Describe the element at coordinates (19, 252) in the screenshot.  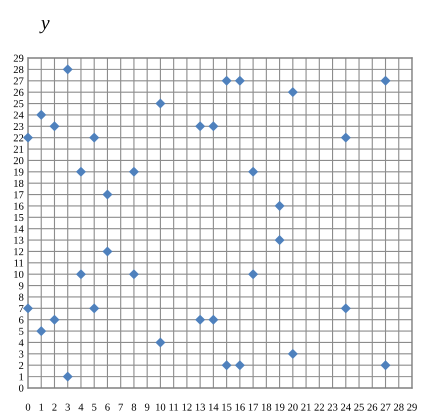
I see `y-tick-label: 12` at that location.